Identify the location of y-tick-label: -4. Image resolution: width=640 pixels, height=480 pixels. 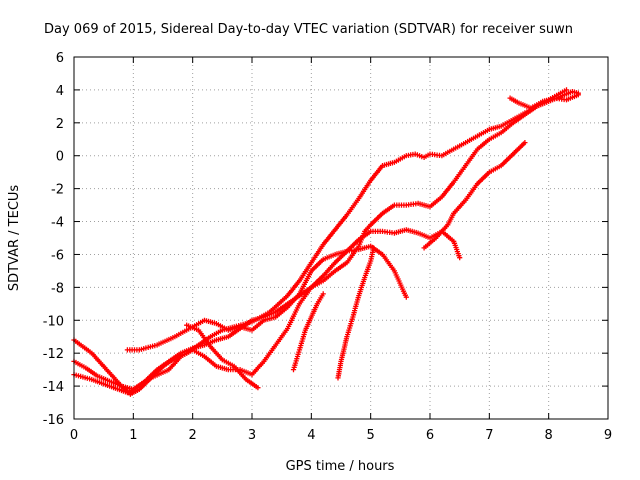
(57, 223).